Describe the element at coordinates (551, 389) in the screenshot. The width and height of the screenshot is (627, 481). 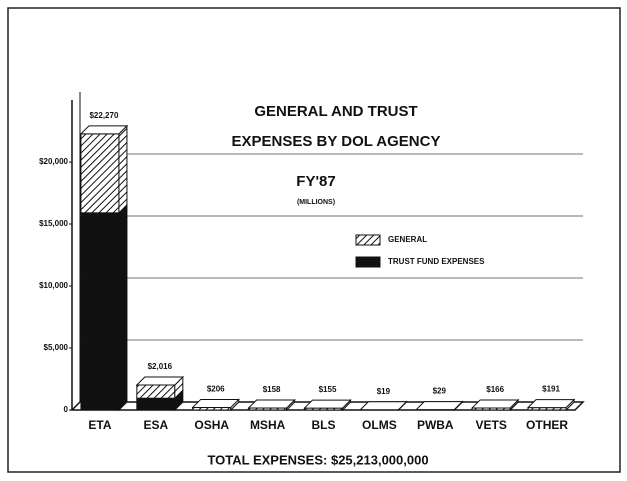
I see `value-label: $191` at that location.